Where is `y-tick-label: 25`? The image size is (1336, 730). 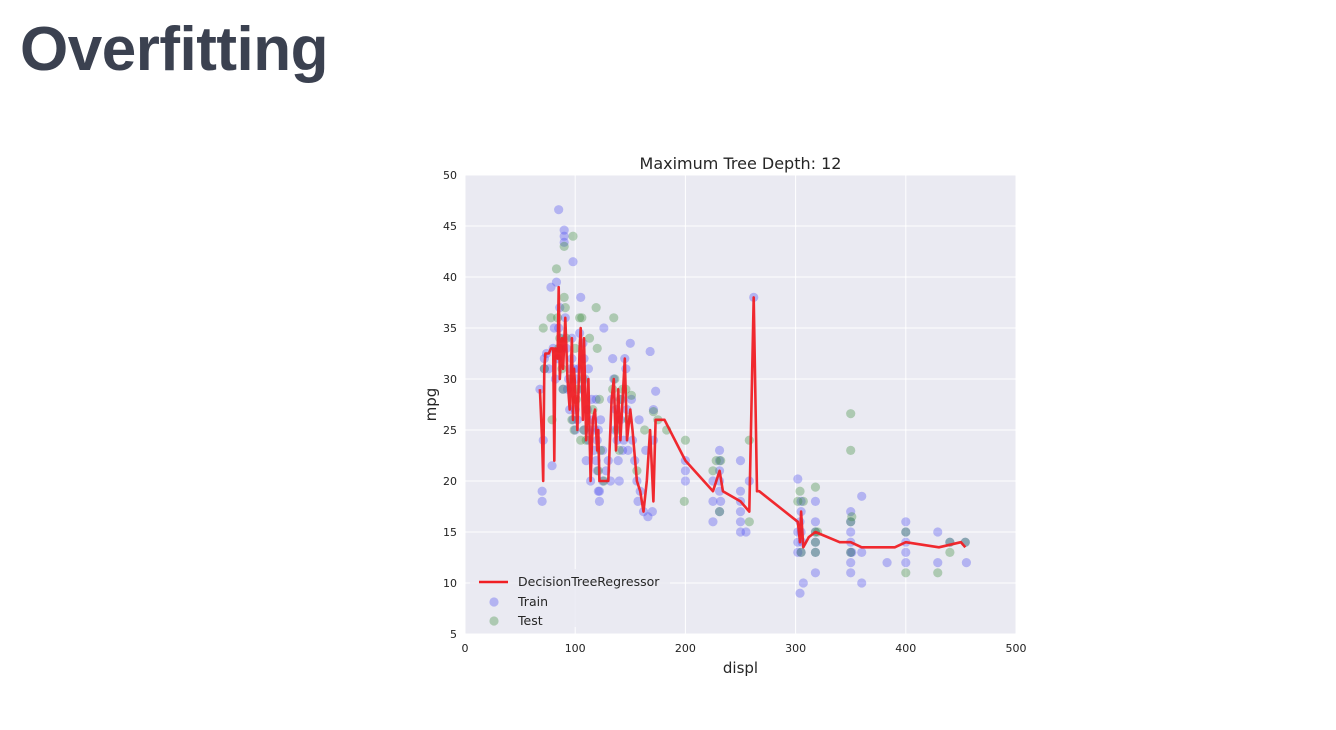
y-tick-label: 25 is located at coordinates (450, 430).